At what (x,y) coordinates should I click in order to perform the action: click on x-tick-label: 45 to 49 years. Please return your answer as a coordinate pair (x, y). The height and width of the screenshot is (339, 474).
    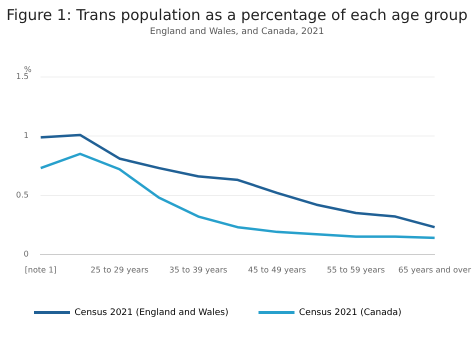
    Looking at the image, I should click on (277, 269).